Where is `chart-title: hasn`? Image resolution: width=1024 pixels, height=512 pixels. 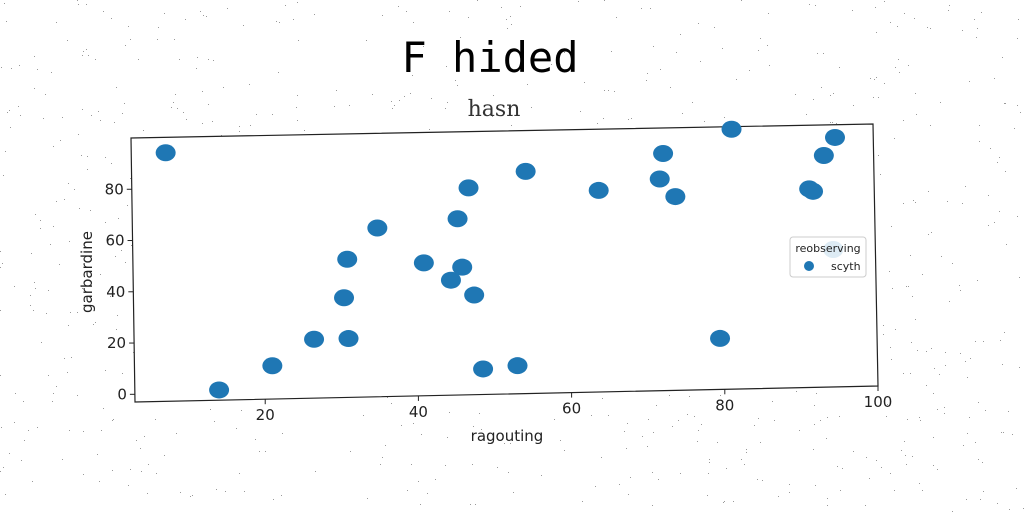 chart-title: hasn is located at coordinates (494, 109).